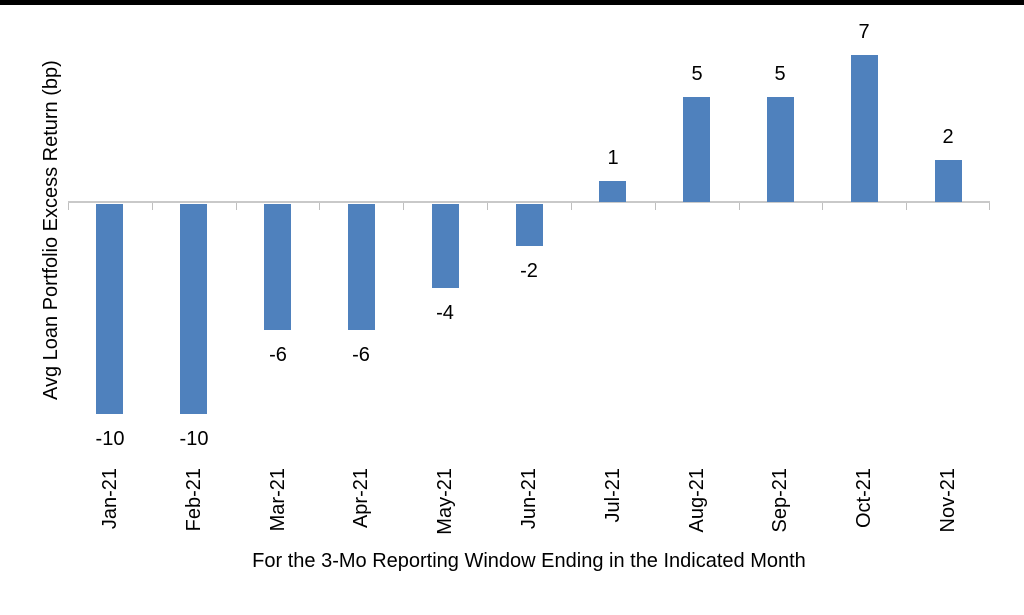 The height and width of the screenshot is (615, 1024). Describe the element at coordinates (110, 499) in the screenshot. I see `x-tick-label-Jan-21: Jan-21` at that location.